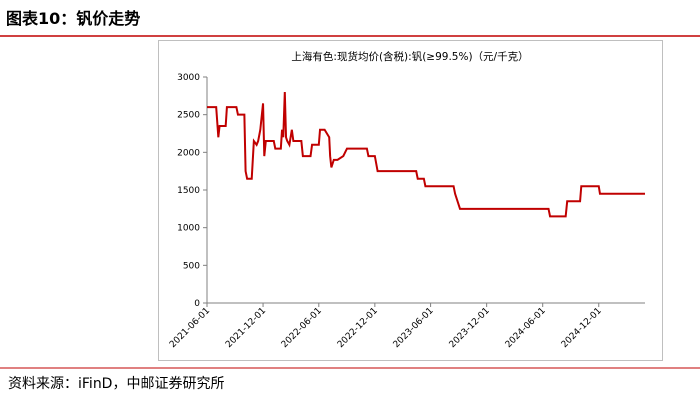 This screenshot has height=404, width=700. I want to click on x-tick-label: 2024-06-01, so click(526, 328).